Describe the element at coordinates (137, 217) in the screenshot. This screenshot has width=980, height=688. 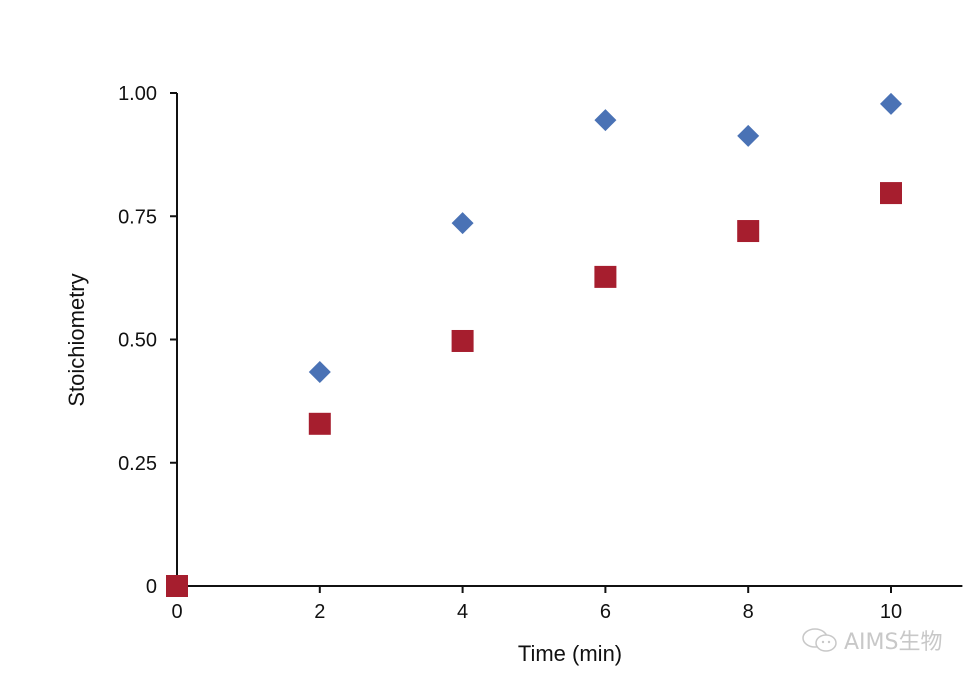
I see `y-tick-label: 0.75` at that location.